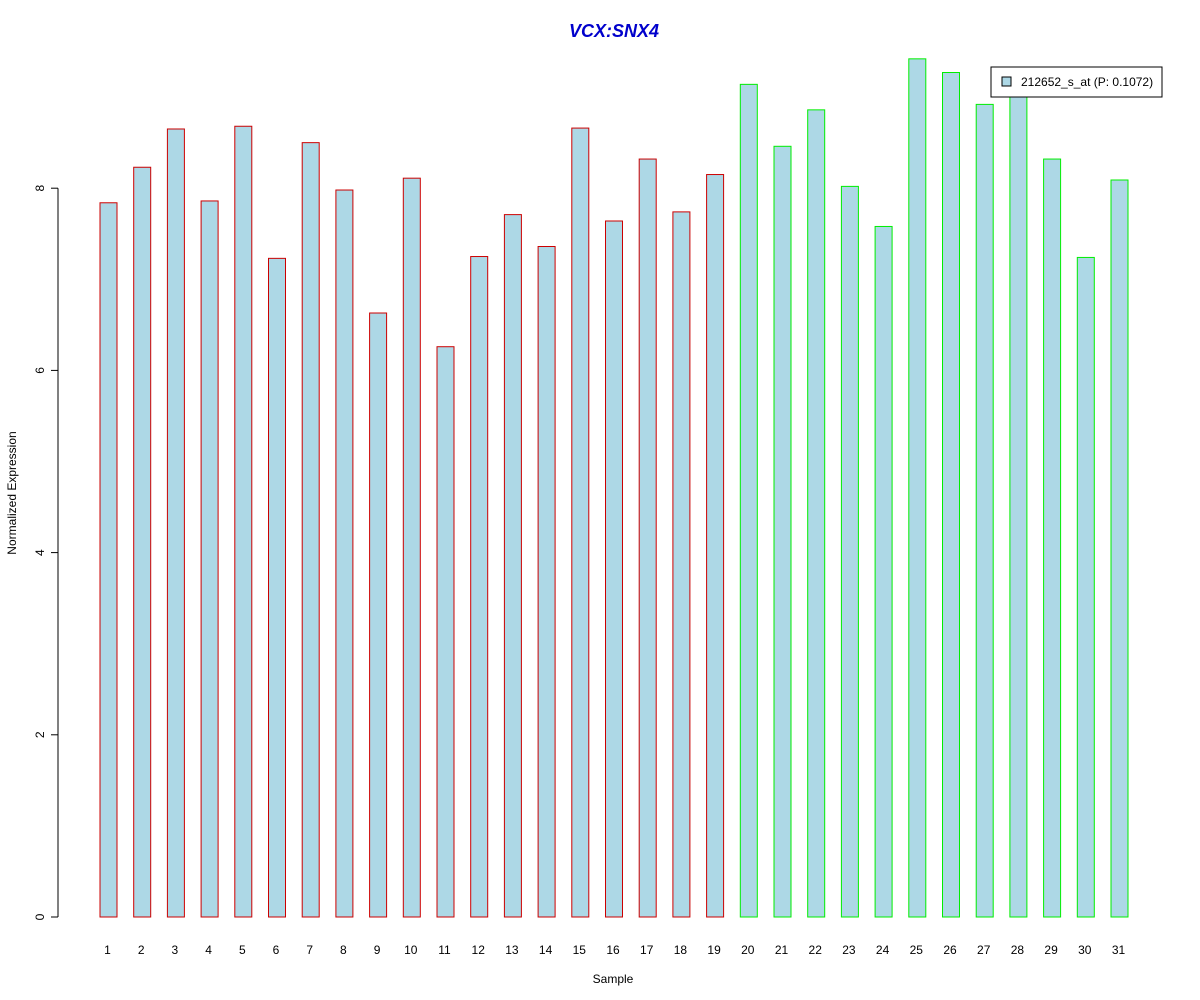  Describe the element at coordinates (242, 950) in the screenshot. I see `x-tick-label: 5` at that location.